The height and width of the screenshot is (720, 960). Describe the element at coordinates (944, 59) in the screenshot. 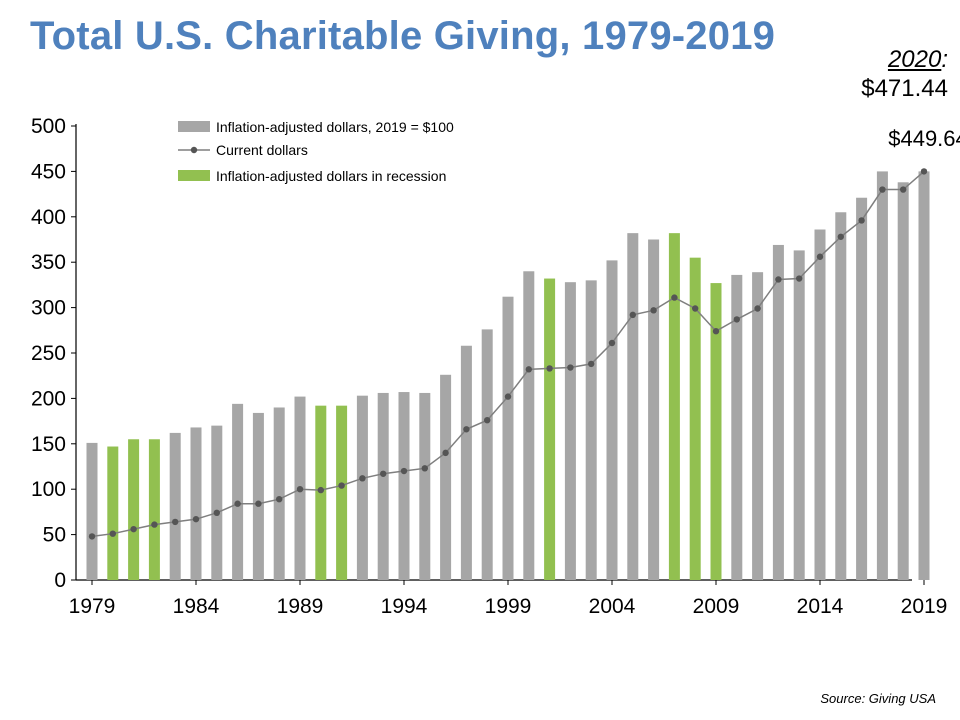

I see `note-colon: :` at that location.